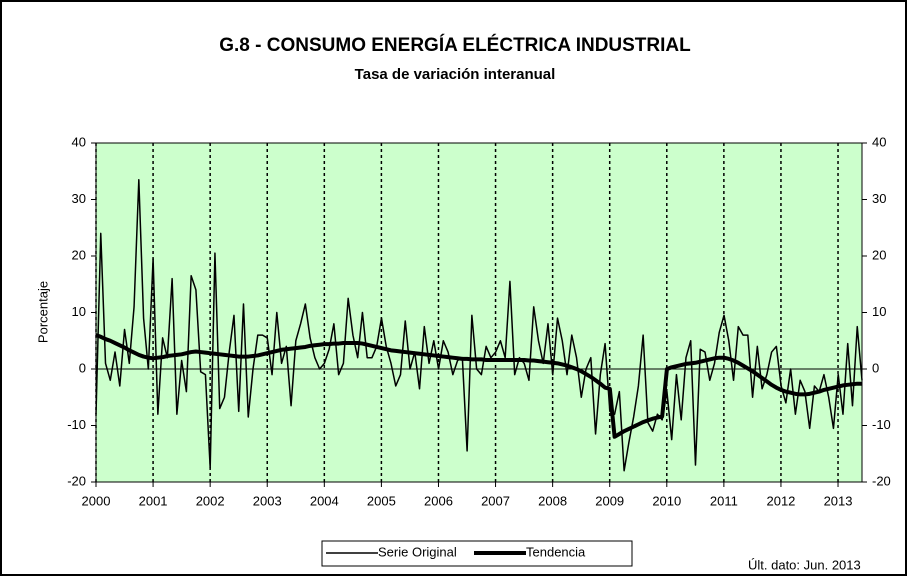 The width and height of the screenshot is (907, 576). Describe the element at coordinates (438, 500) in the screenshot. I see `x-tick-label: 2006` at that location.